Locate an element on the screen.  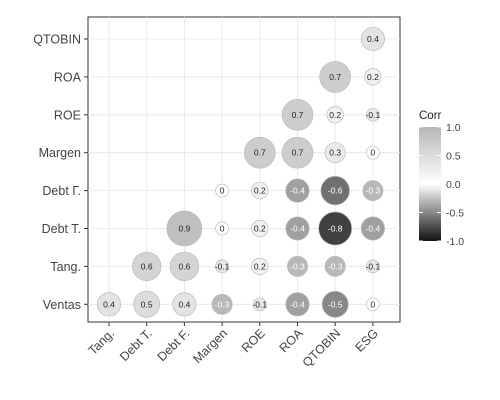
y-tick-label: ROA is located at coordinates (68, 77).